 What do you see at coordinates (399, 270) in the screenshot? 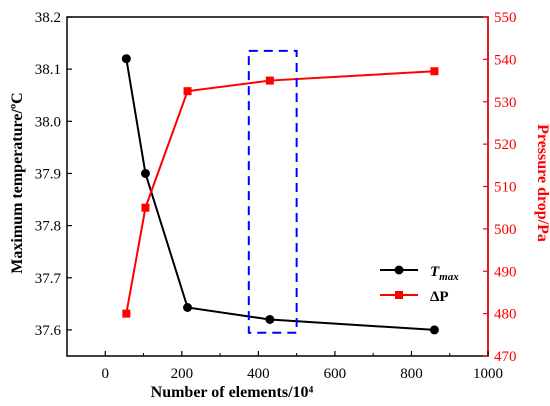
I see `legend-marker-tmax` at bounding box center [399, 270].